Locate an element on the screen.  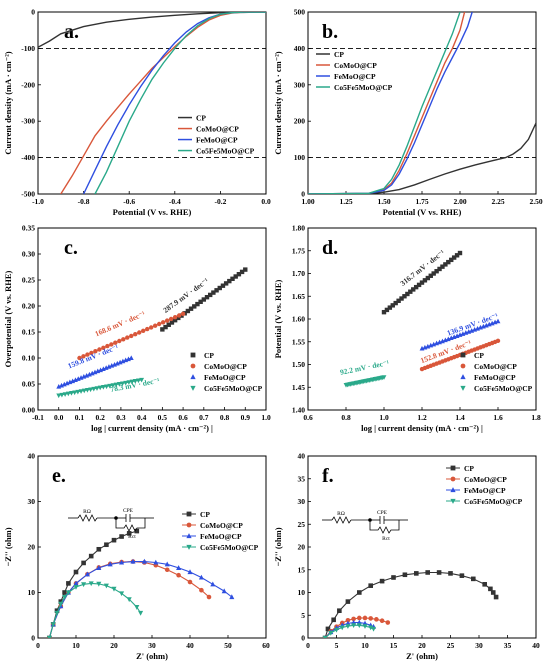
y-tick-label: 0.25 is located at coordinates (28, 280).